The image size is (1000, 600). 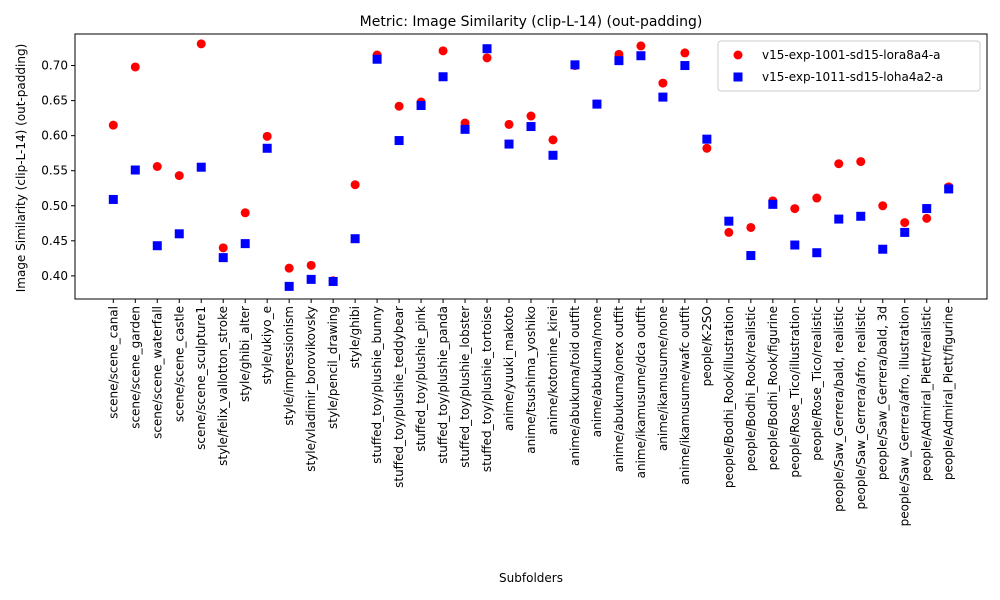 What do you see at coordinates (597, 371) in the screenshot?
I see `x-tick-label: anime/abukuma/none` at bounding box center [597, 371].